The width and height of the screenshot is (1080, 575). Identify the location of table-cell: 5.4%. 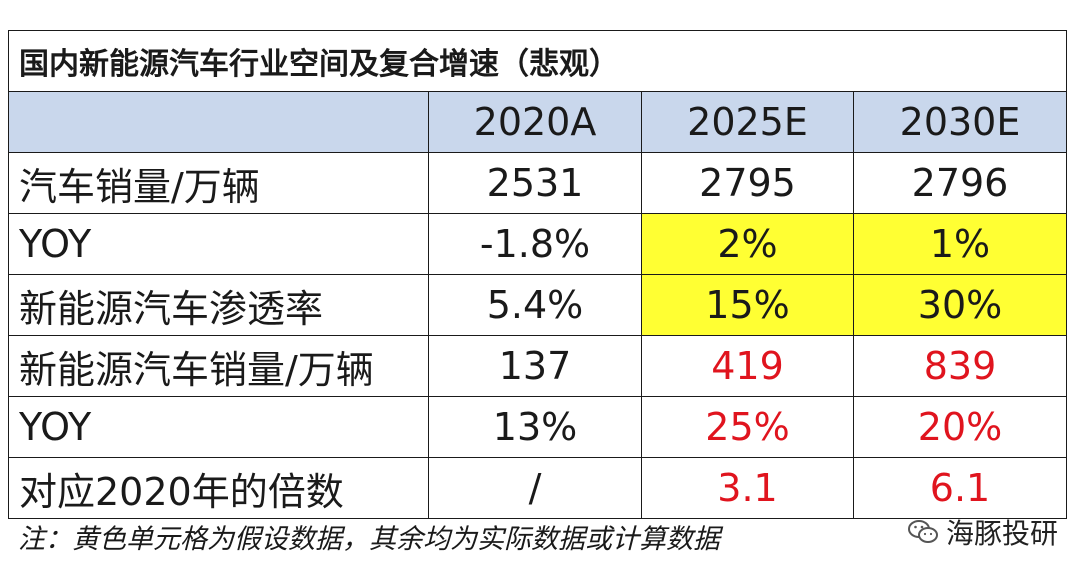
(535, 305).